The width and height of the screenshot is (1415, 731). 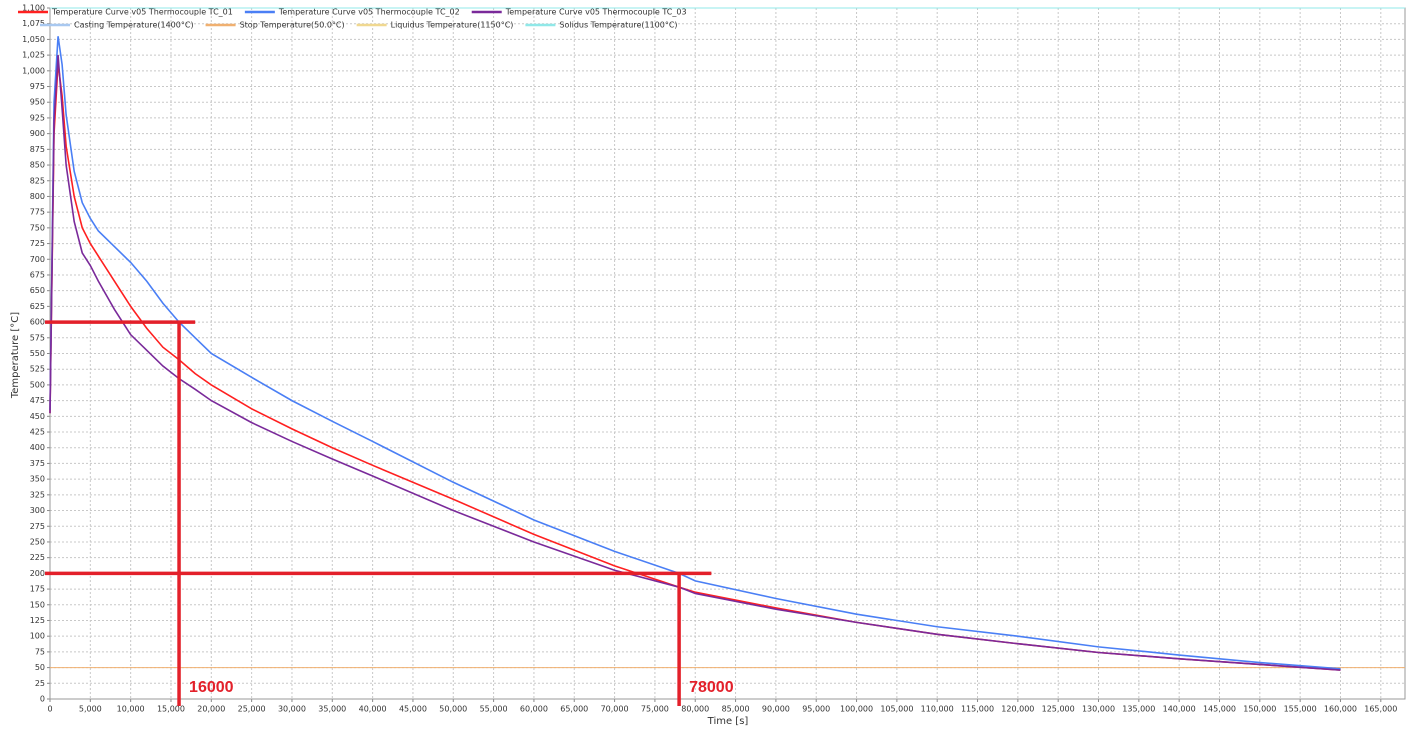 I want to click on x-tick-label: 95,000, so click(x=816, y=709).